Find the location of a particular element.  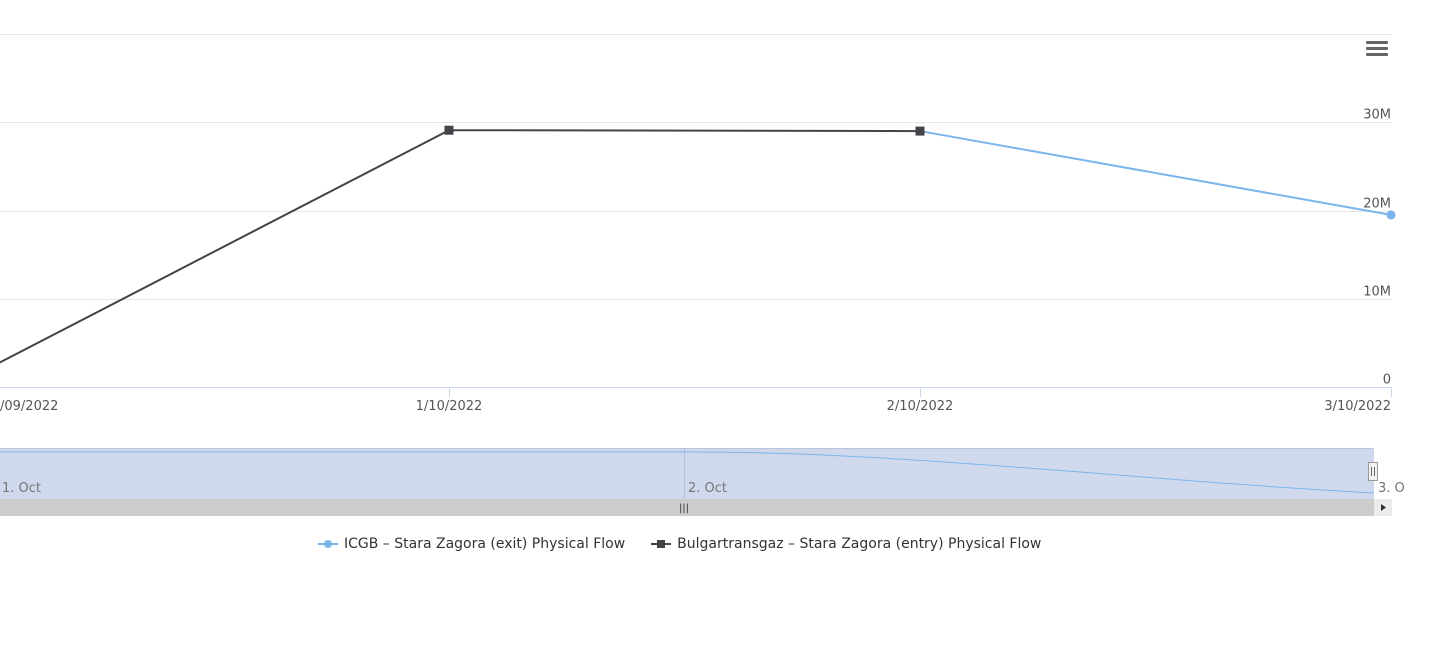

legend-label-icgb: ICGB – Stara Zagora (exit) Physical Flow is located at coordinates (485, 544).